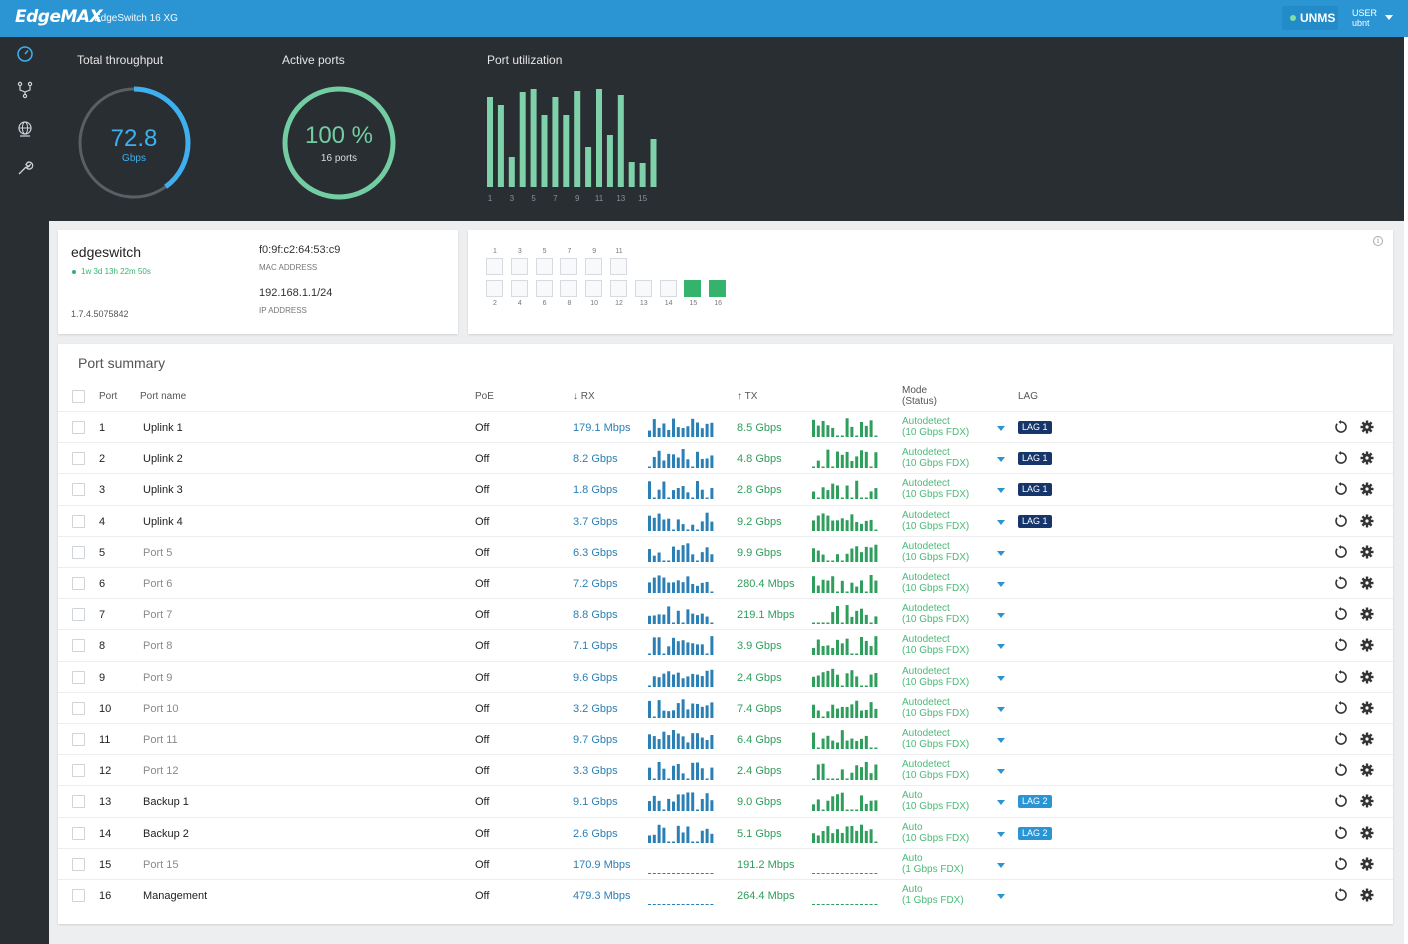 The height and width of the screenshot is (944, 1408). What do you see at coordinates (747, 396) in the screenshot?
I see `header-tx: ↑ TX` at bounding box center [747, 396].